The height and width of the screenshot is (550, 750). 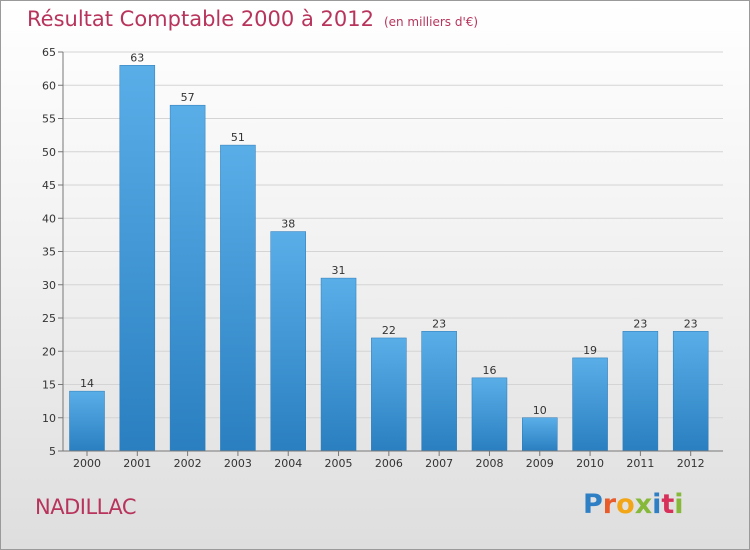 I want to click on y-tick-label: 55, so click(x=49, y=119).